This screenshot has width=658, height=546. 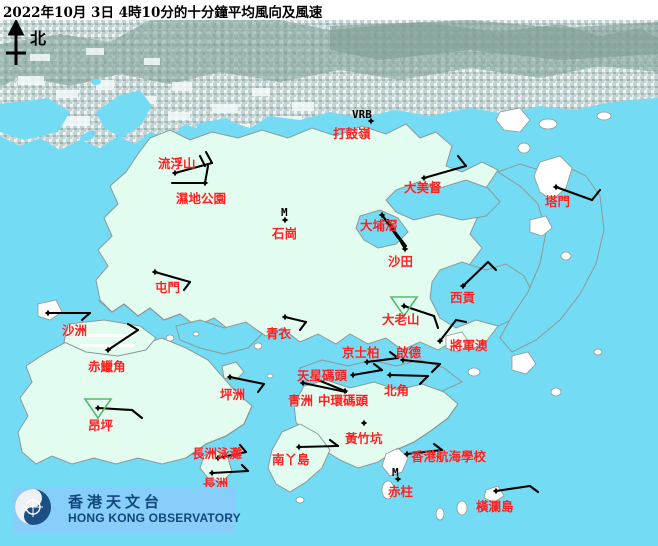 What do you see at coordinates (449, 456) in the screenshot?
I see `station-label: 香港航海學校` at bounding box center [449, 456].